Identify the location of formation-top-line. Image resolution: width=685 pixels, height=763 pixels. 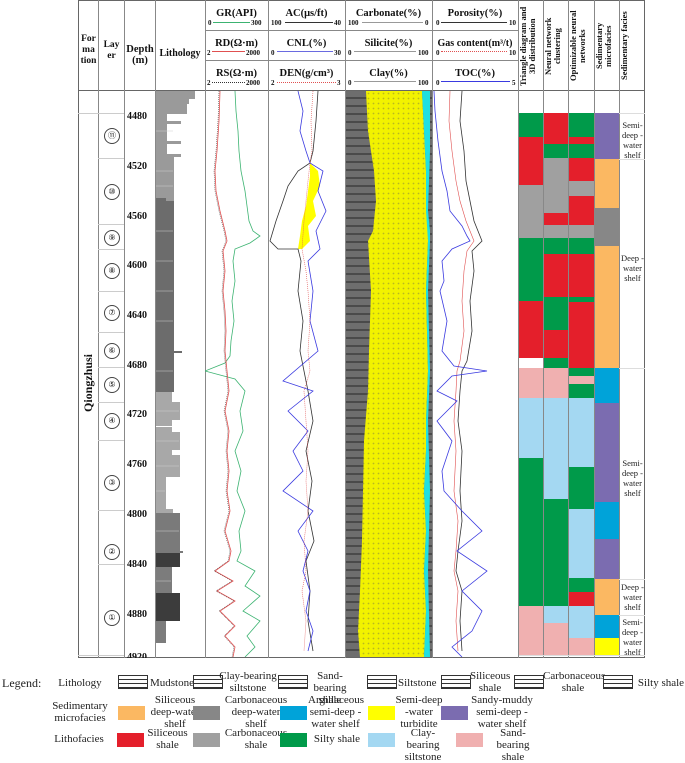
(88, 113).